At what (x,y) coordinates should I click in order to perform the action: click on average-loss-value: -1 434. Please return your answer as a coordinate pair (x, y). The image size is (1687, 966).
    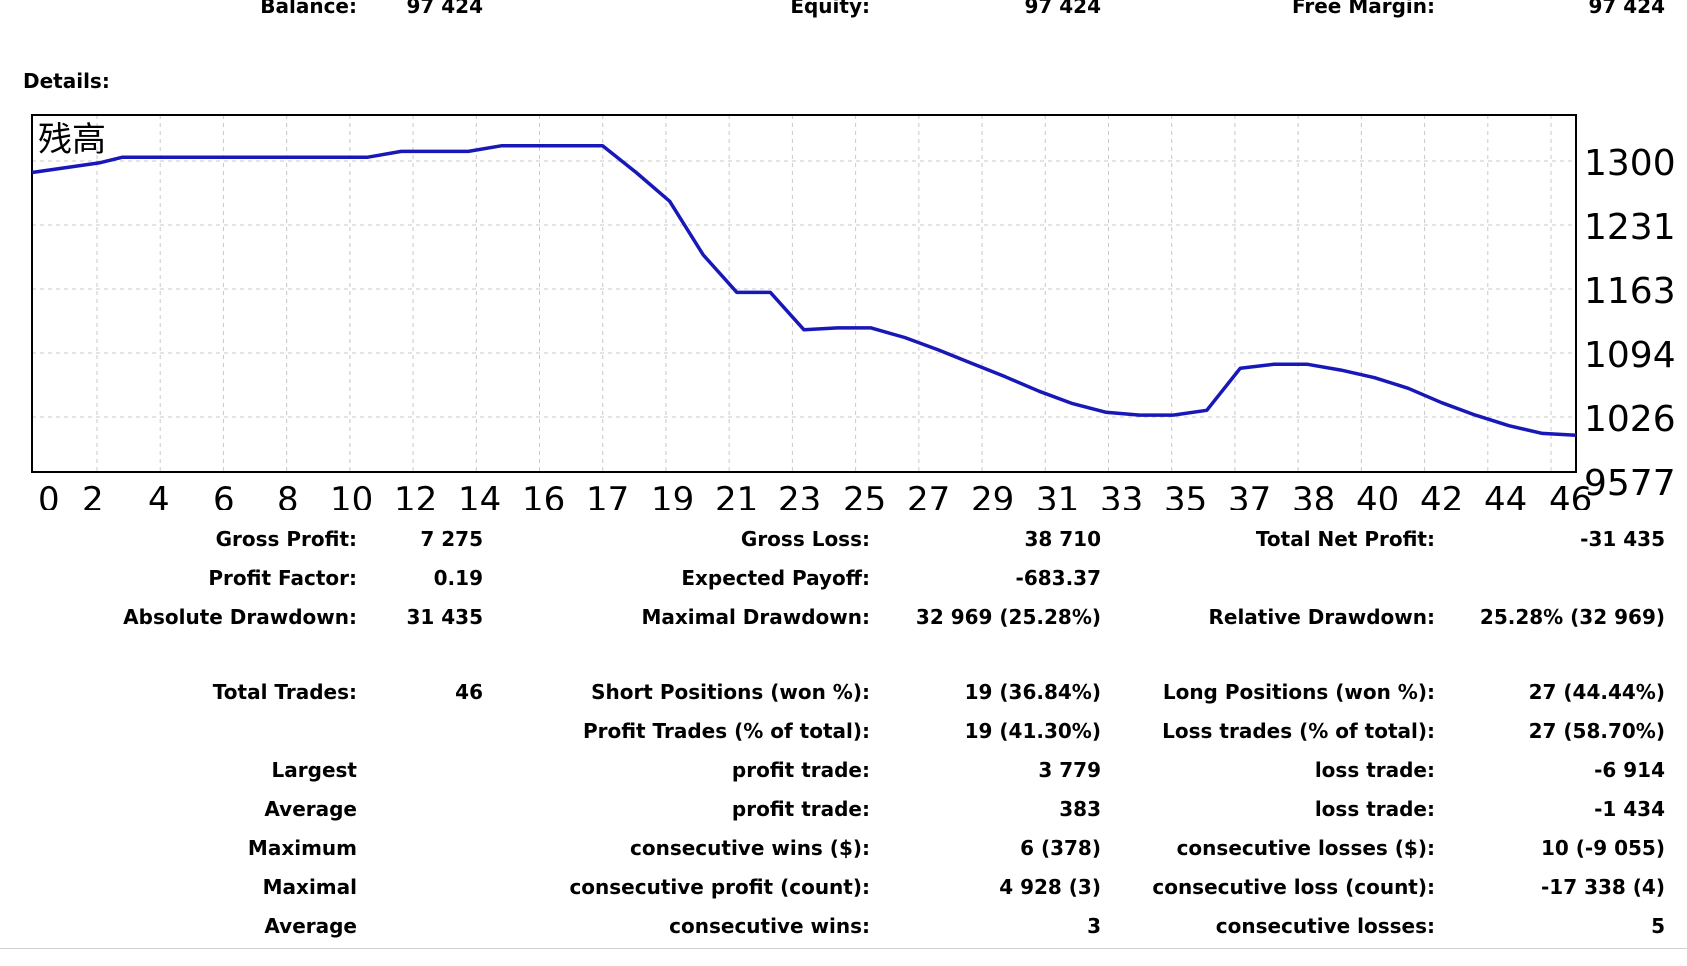
    Looking at the image, I should click on (1629, 809).